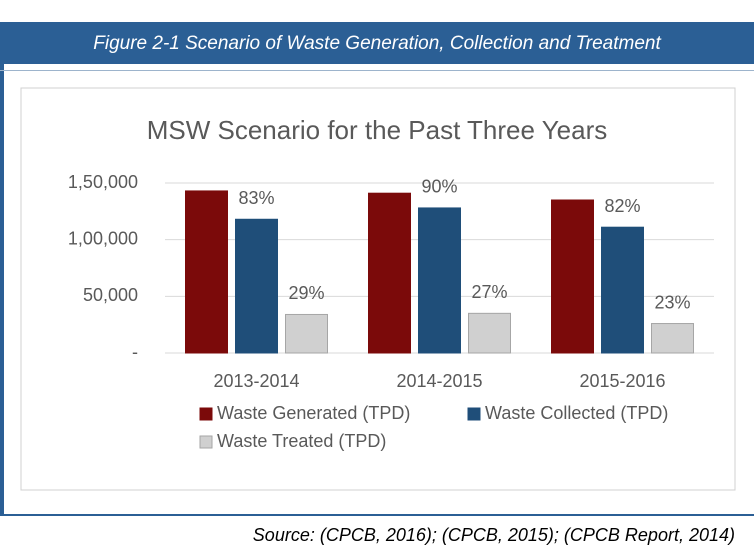  What do you see at coordinates (439, 381) in the screenshot?
I see `x-tick-label: 2014-2015` at bounding box center [439, 381].